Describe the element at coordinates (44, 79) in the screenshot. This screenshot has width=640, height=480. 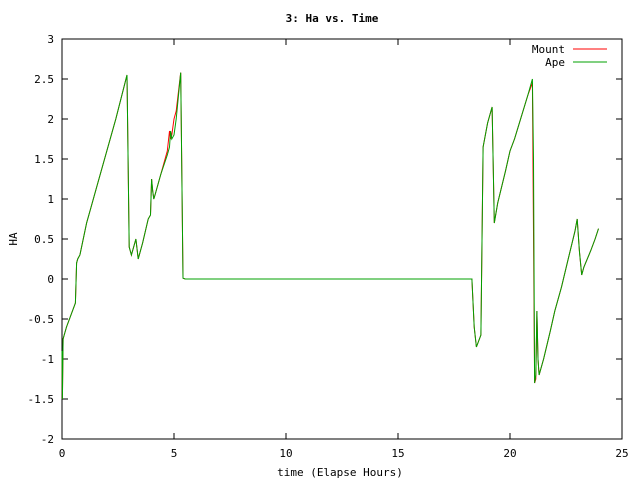
I see `y-tick-label: 2.5` at that location.